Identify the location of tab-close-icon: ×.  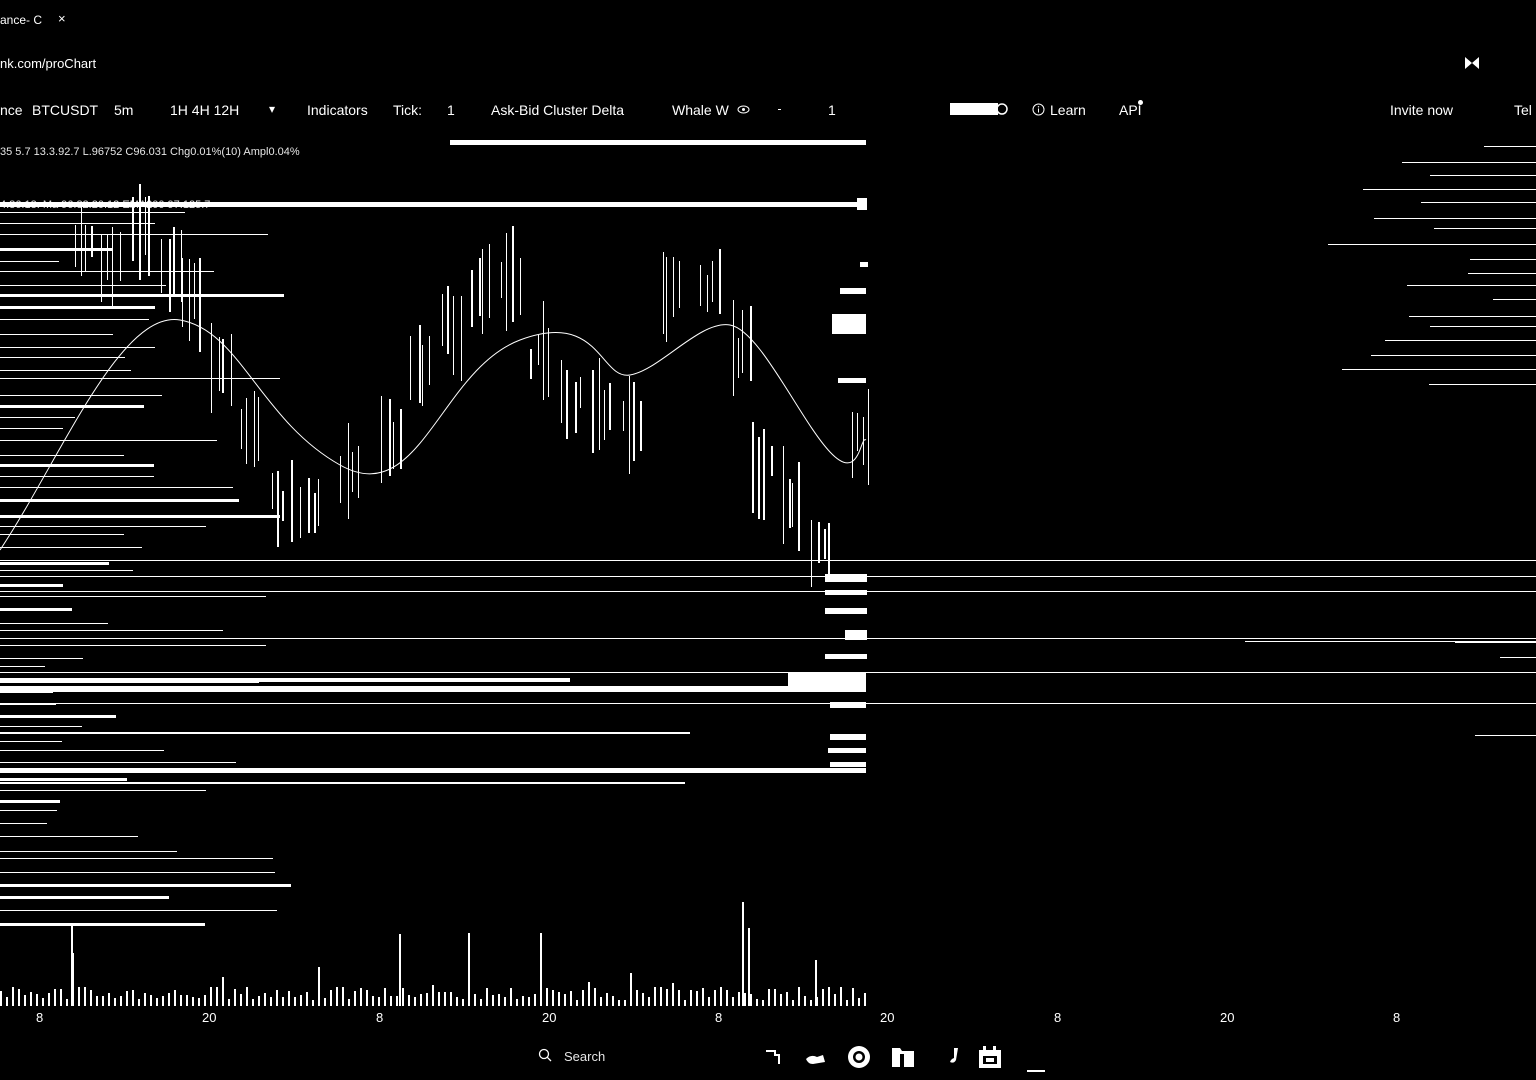
(62, 18).